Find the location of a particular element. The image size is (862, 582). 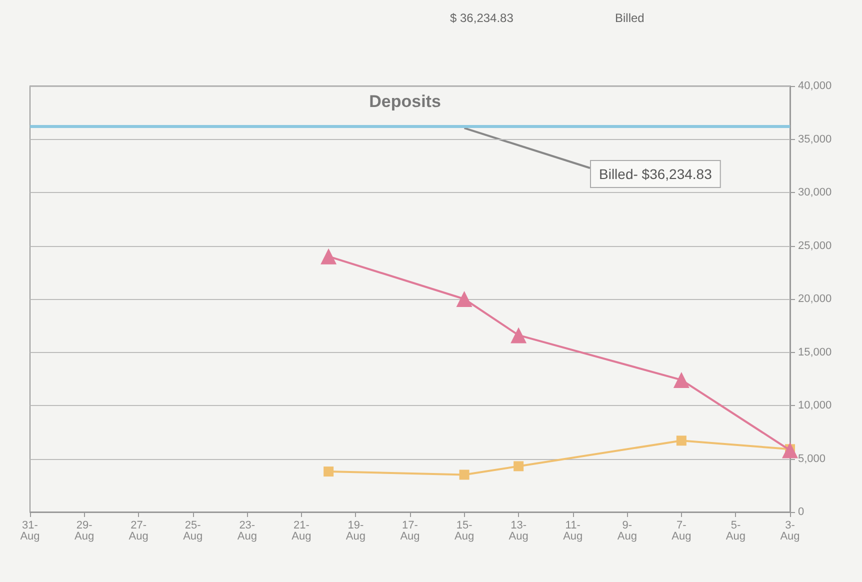

x-tick-label: 23-Aug is located at coordinates (247, 531).